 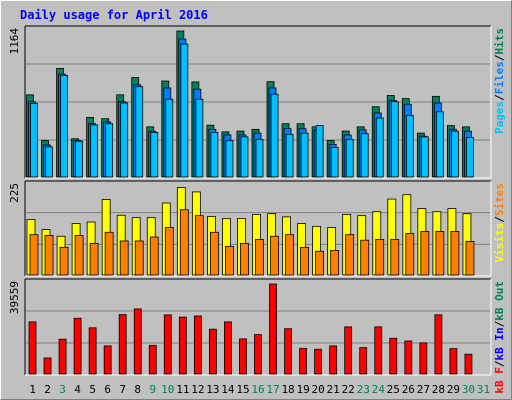 What do you see at coordinates (499, 301) in the screenshot?
I see `legend-entry: kB Out` at bounding box center [499, 301].